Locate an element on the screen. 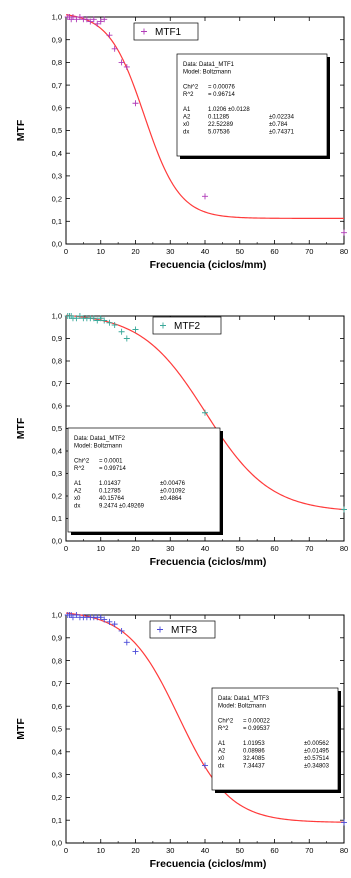 This screenshot has height=878, width=351. stats-text: ±0.34803 is located at coordinates (317, 767).